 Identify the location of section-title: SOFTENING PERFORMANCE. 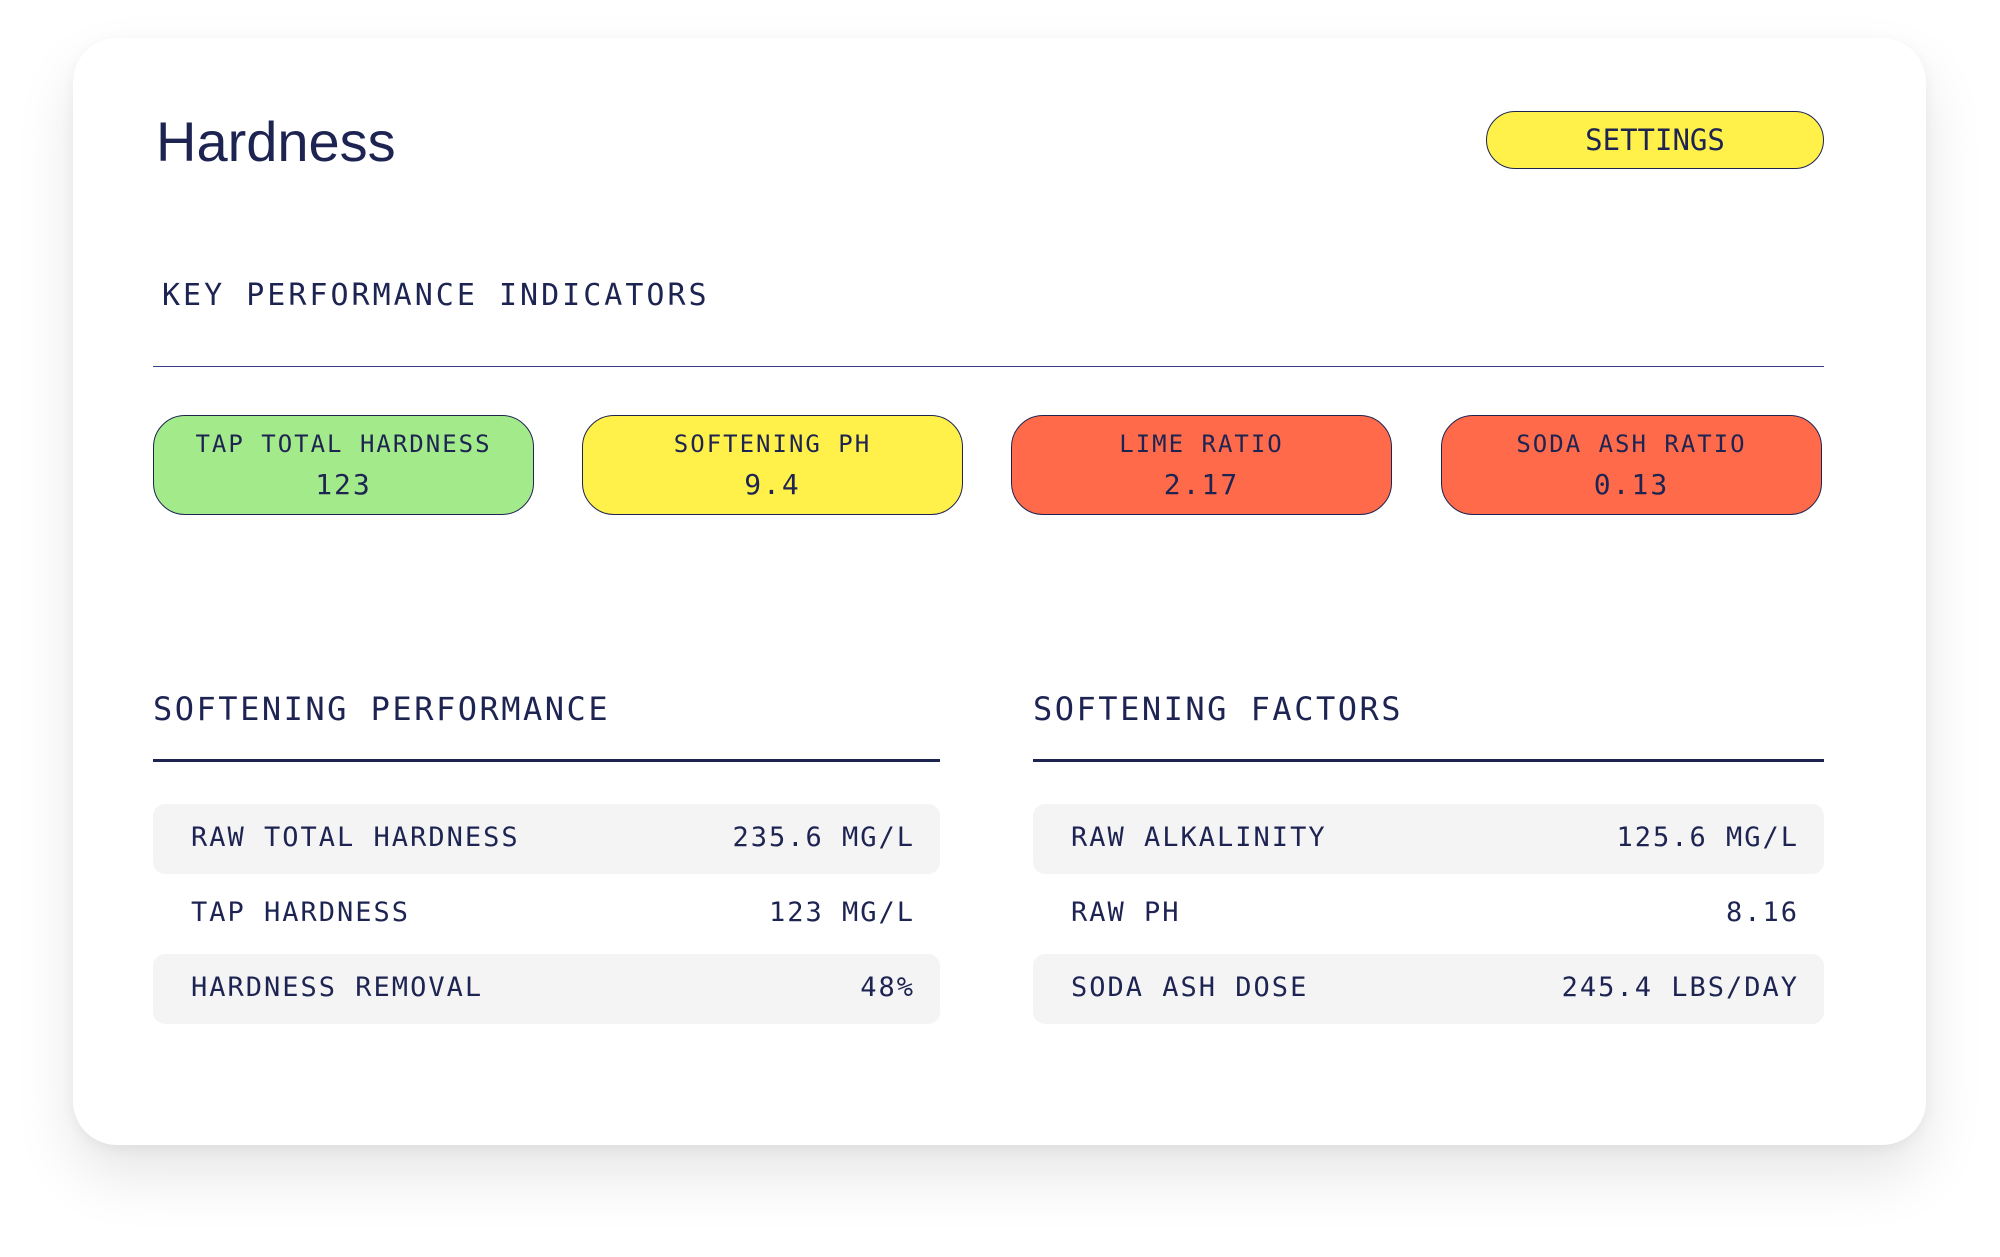
(382, 709).